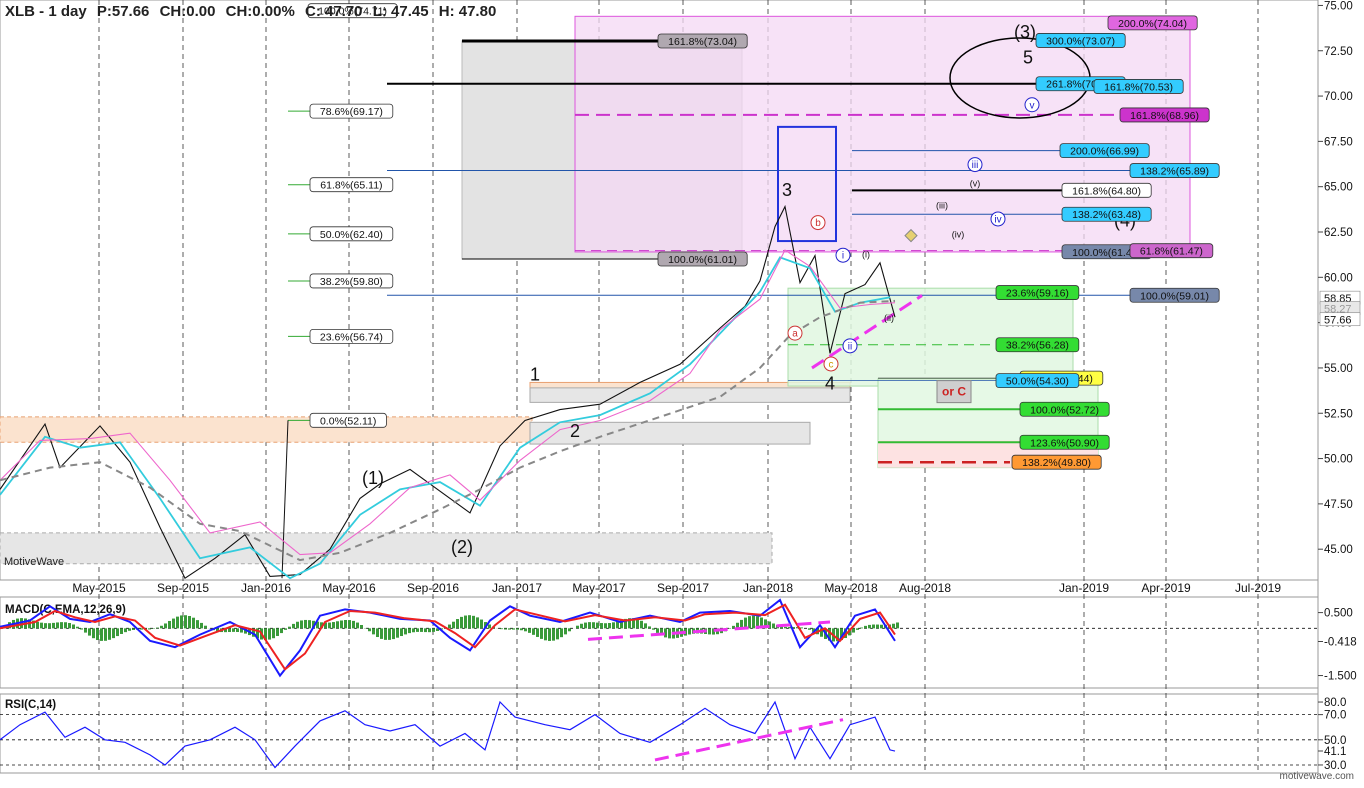  I want to click on wave-label: 1, so click(535, 375).